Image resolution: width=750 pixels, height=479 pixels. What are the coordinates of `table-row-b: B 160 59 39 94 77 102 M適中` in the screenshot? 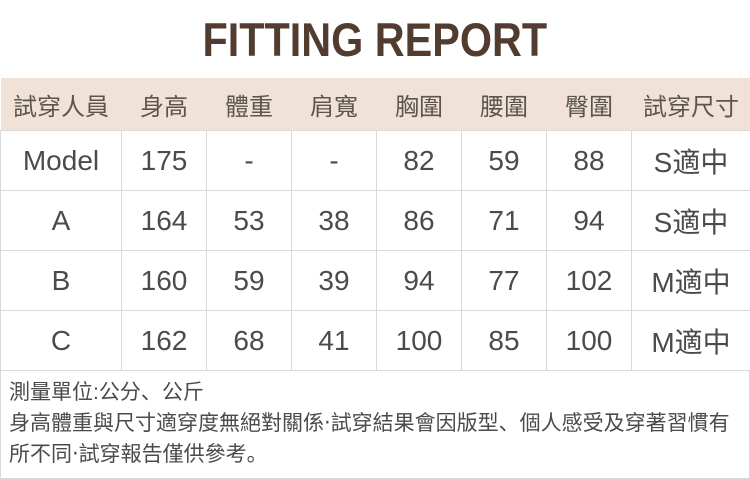 It's located at (375, 281).